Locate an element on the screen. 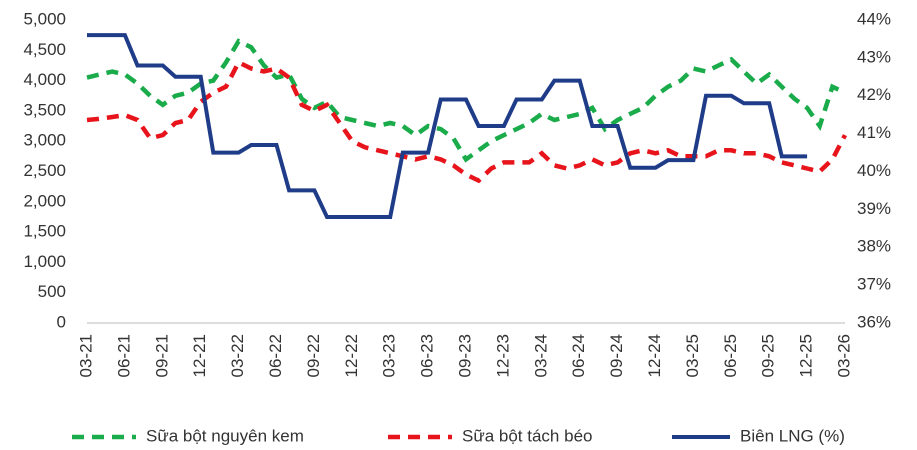 This screenshot has height=450, width=917. legend-label: Biên LNG (%) is located at coordinates (792, 435).